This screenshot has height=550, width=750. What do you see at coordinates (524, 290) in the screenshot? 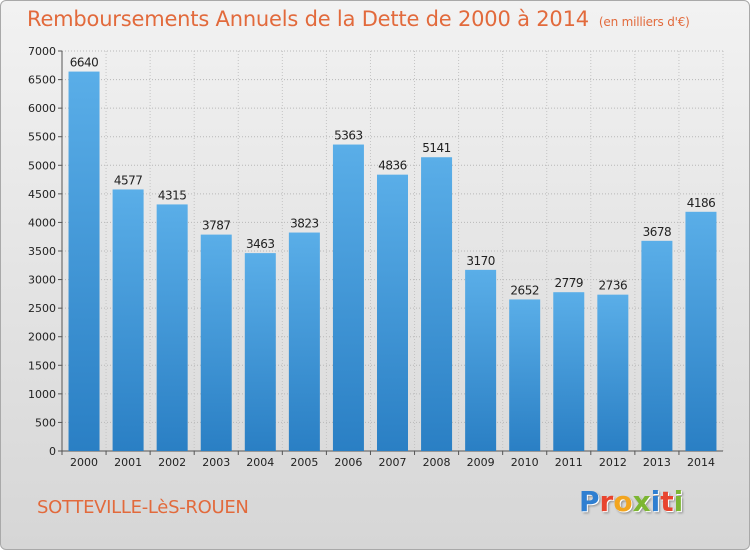
I see `value-label: 2652` at bounding box center [524, 290].